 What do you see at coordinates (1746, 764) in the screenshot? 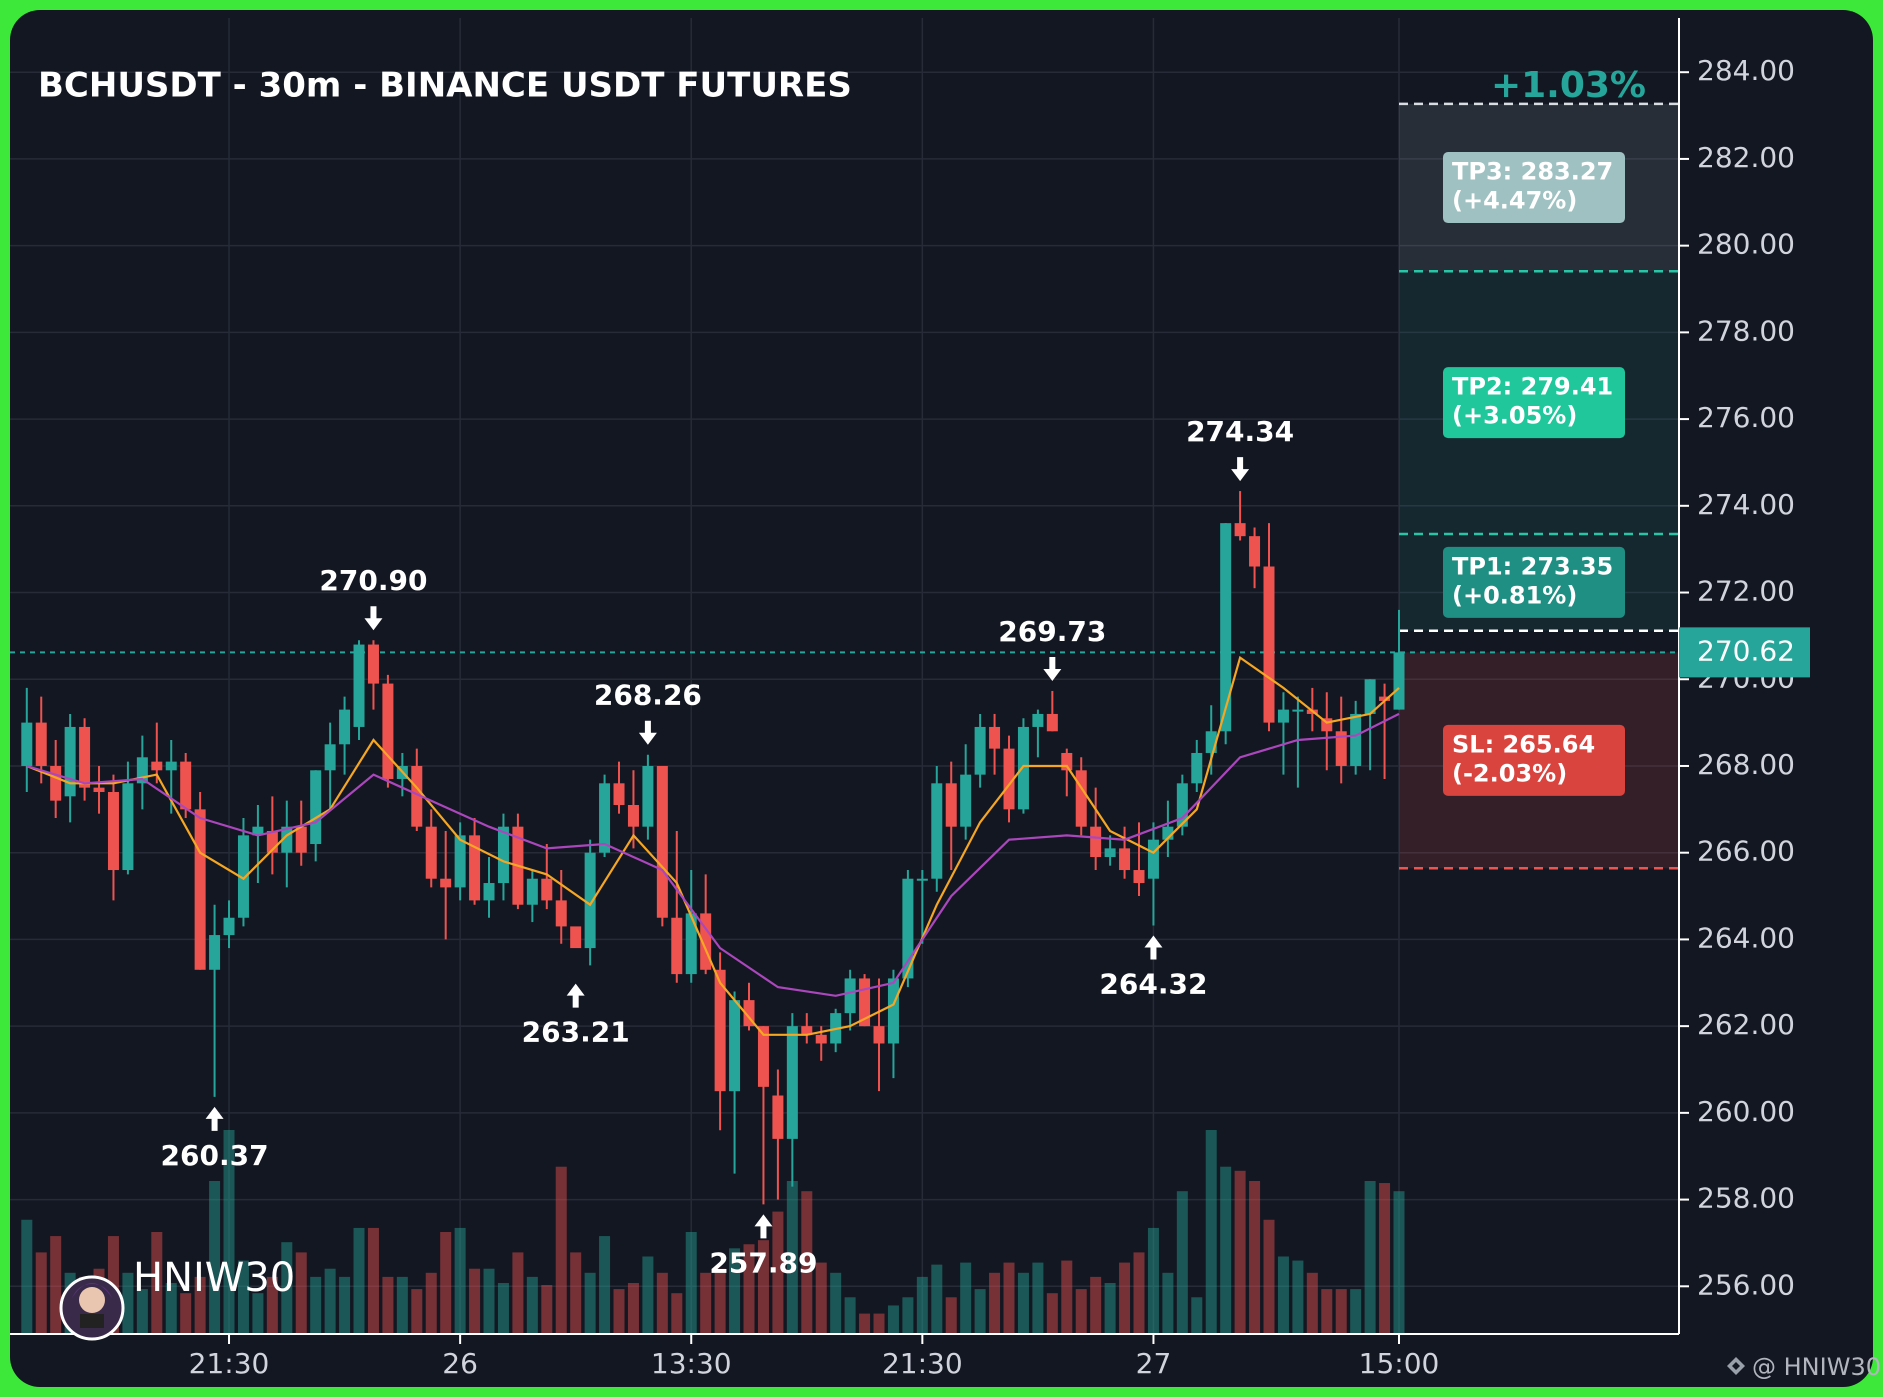
I see `y-tick-label: 268.00` at bounding box center [1746, 764].